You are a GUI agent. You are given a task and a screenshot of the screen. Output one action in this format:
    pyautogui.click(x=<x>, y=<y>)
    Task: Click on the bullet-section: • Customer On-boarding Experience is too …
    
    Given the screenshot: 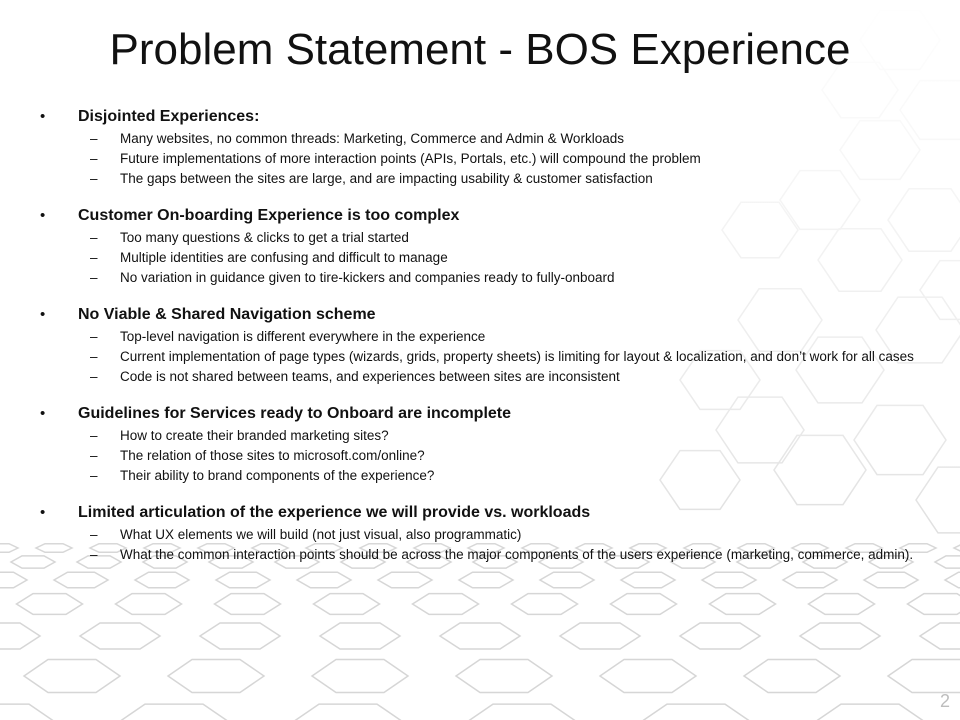 What is the action you would take?
    pyautogui.click(x=485, y=245)
    